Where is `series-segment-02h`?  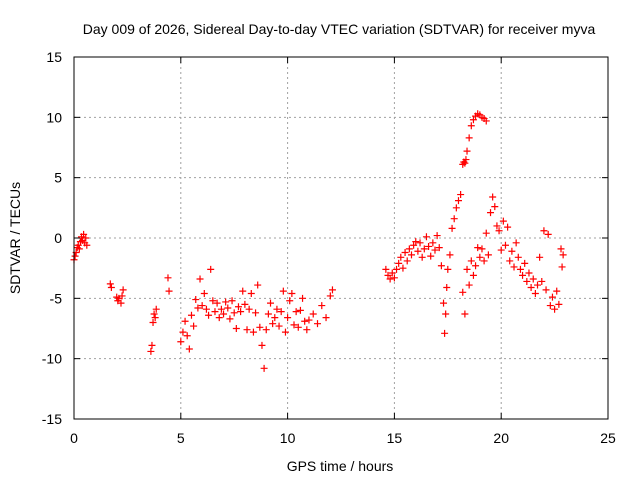
series-segment-02h is located at coordinates (116, 293).